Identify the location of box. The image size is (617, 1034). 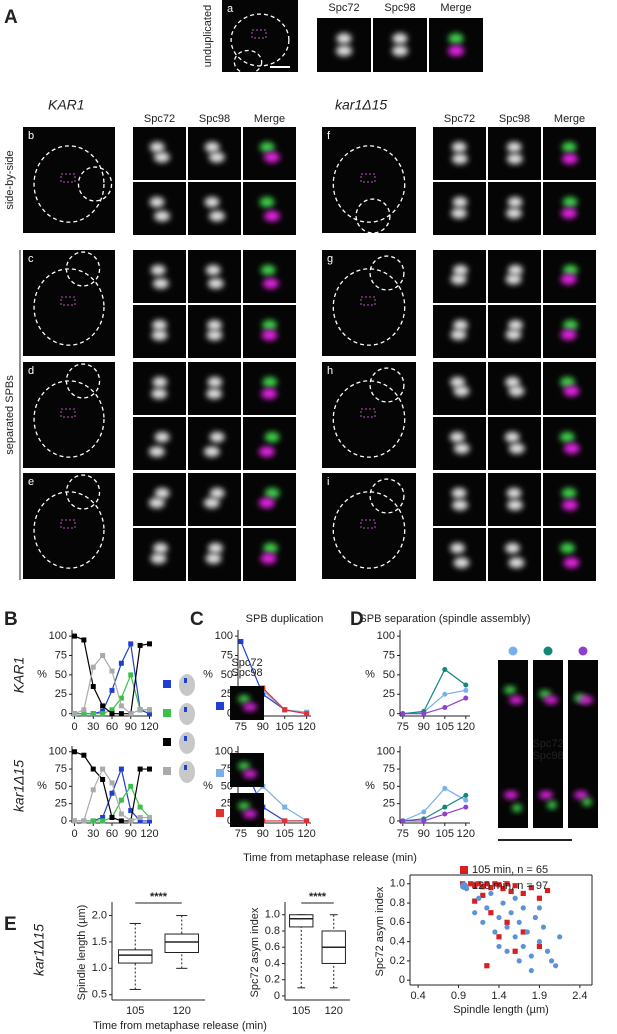
(301, 921).